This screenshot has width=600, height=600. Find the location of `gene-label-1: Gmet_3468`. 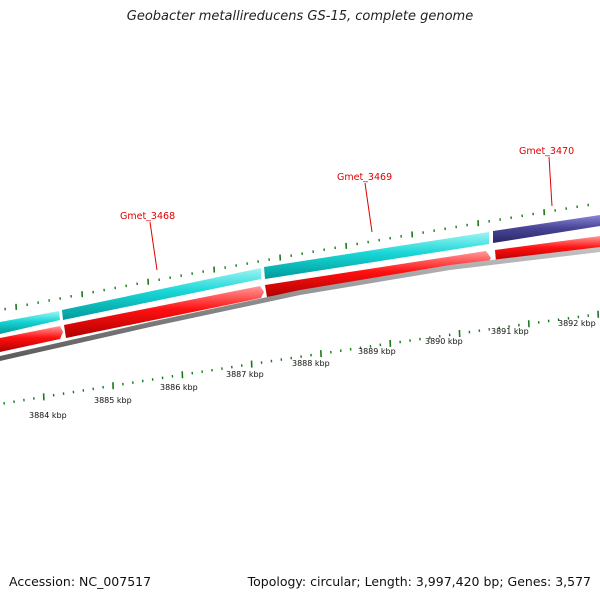

gene-label-1: Gmet_3468 is located at coordinates (147, 216).